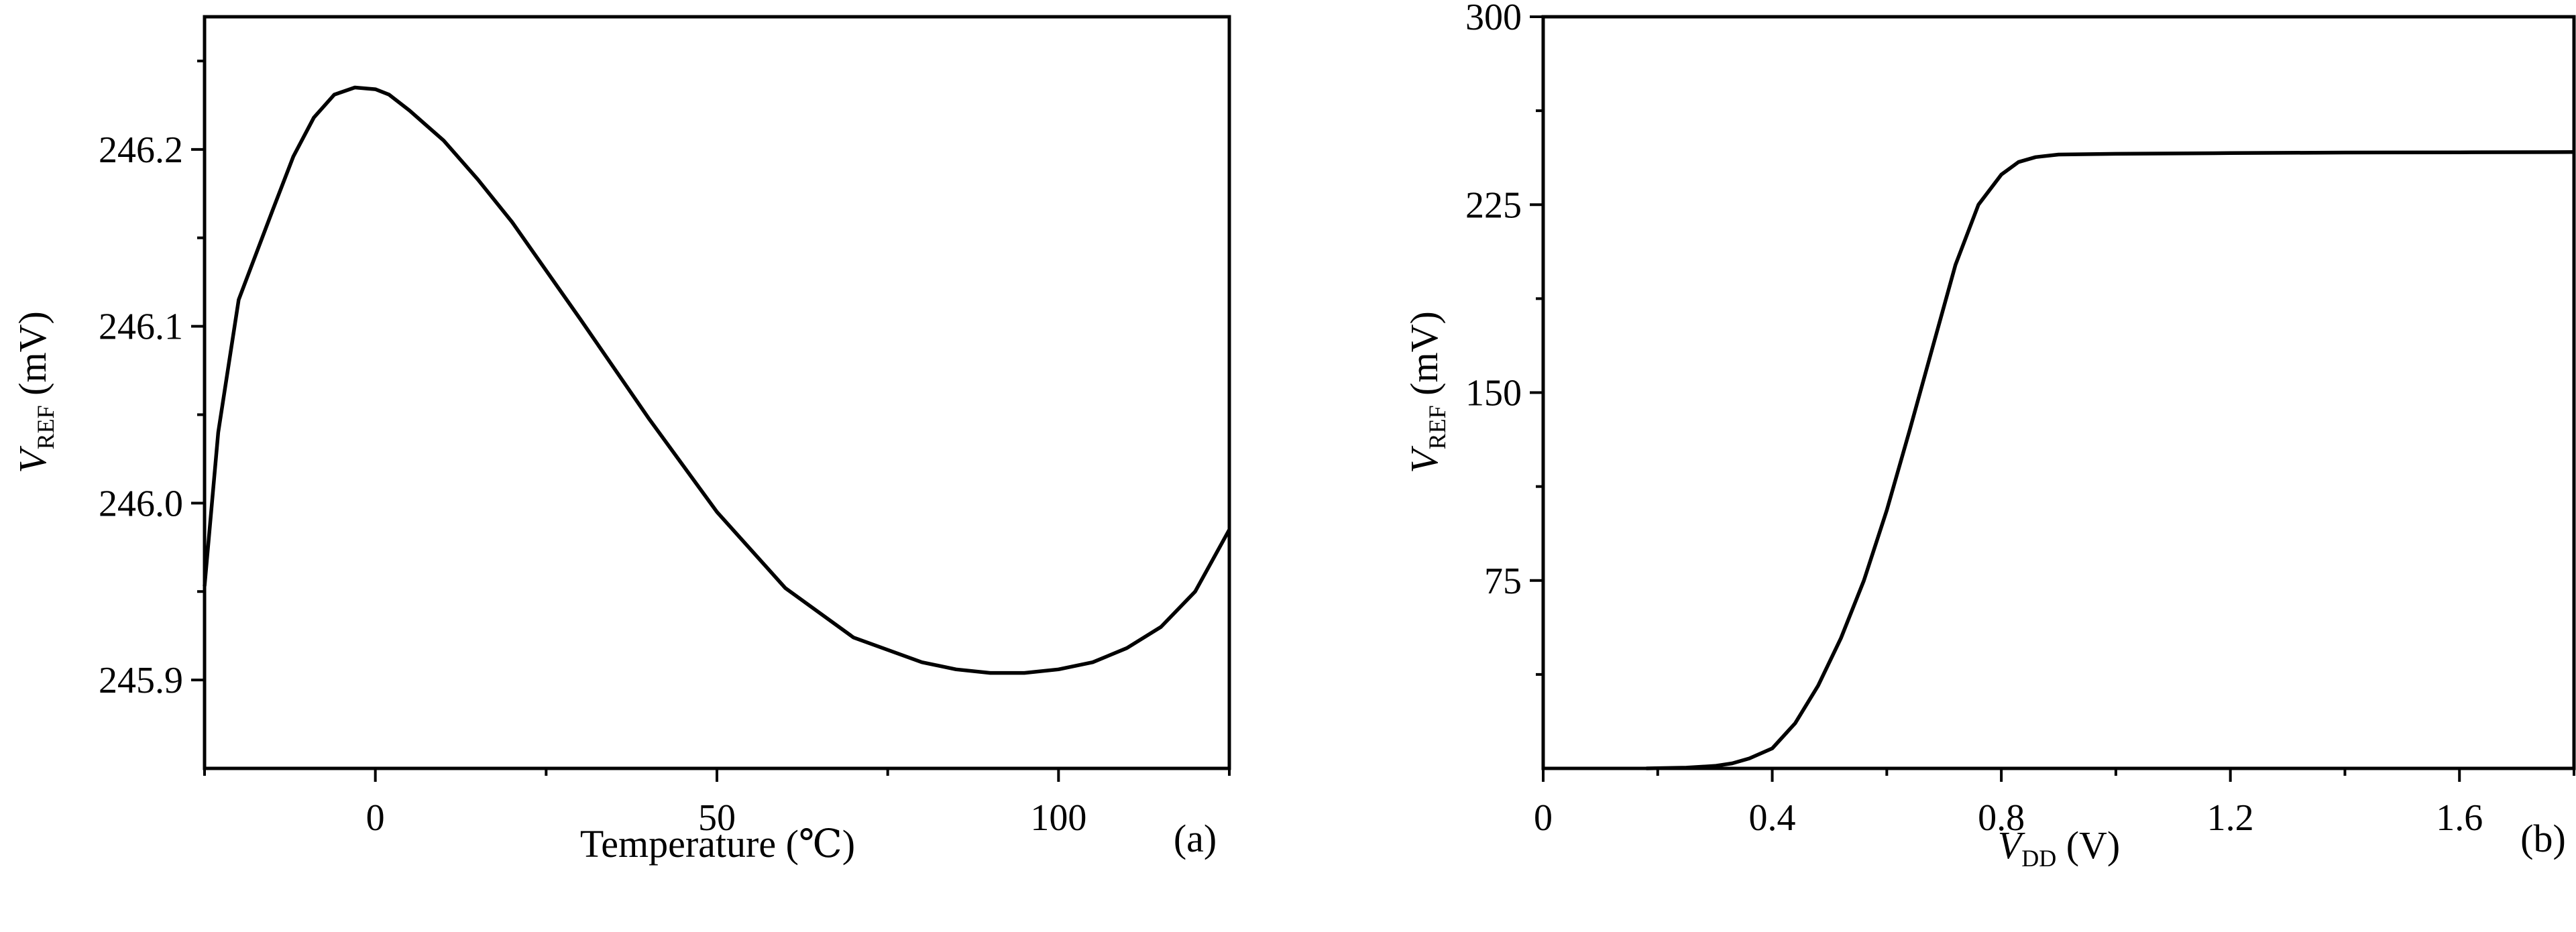 The width and height of the screenshot is (2576, 932). I want to click on panel-label-a: (a), so click(1195, 838).